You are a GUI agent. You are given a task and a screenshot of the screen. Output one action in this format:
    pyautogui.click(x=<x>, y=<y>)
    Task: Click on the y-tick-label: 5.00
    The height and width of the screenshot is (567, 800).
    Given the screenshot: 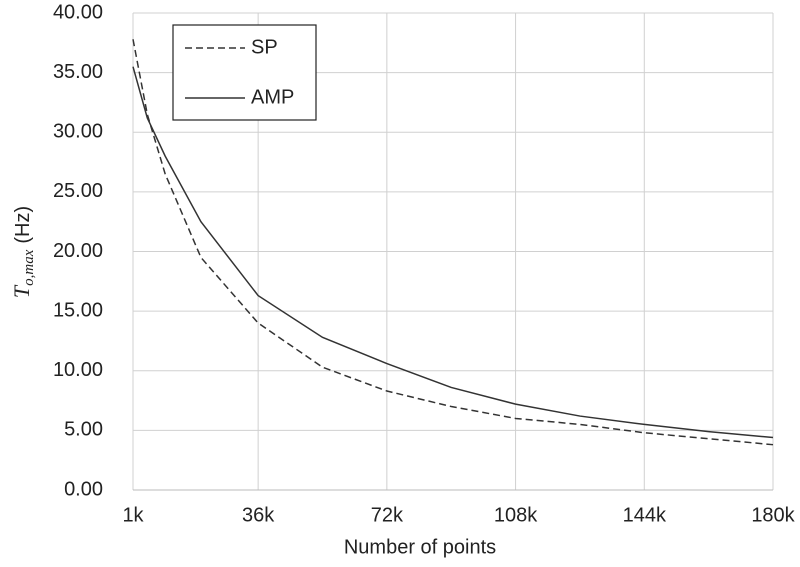 What is the action you would take?
    pyautogui.click(x=83, y=430)
    